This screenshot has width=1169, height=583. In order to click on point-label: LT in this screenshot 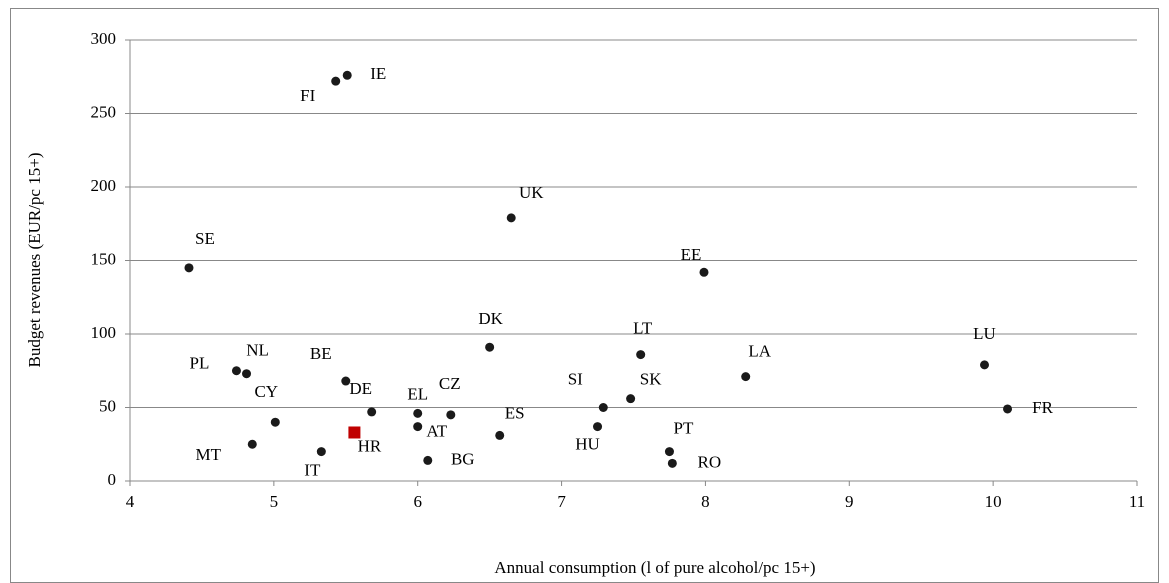, I will do `click(643, 327)`.